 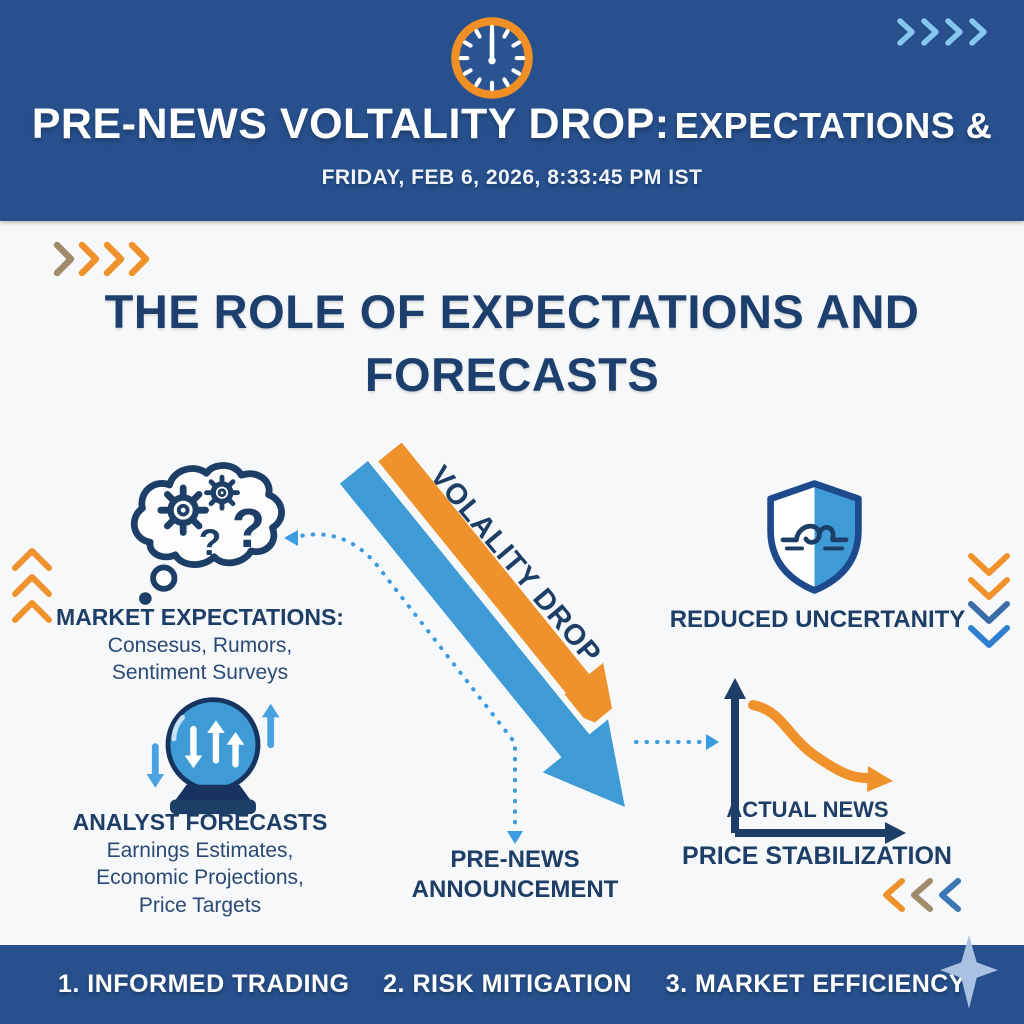 I want to click on pre-news-announcement-label: PRE-NEWS ANNOUNCEMENT, so click(x=515, y=875).